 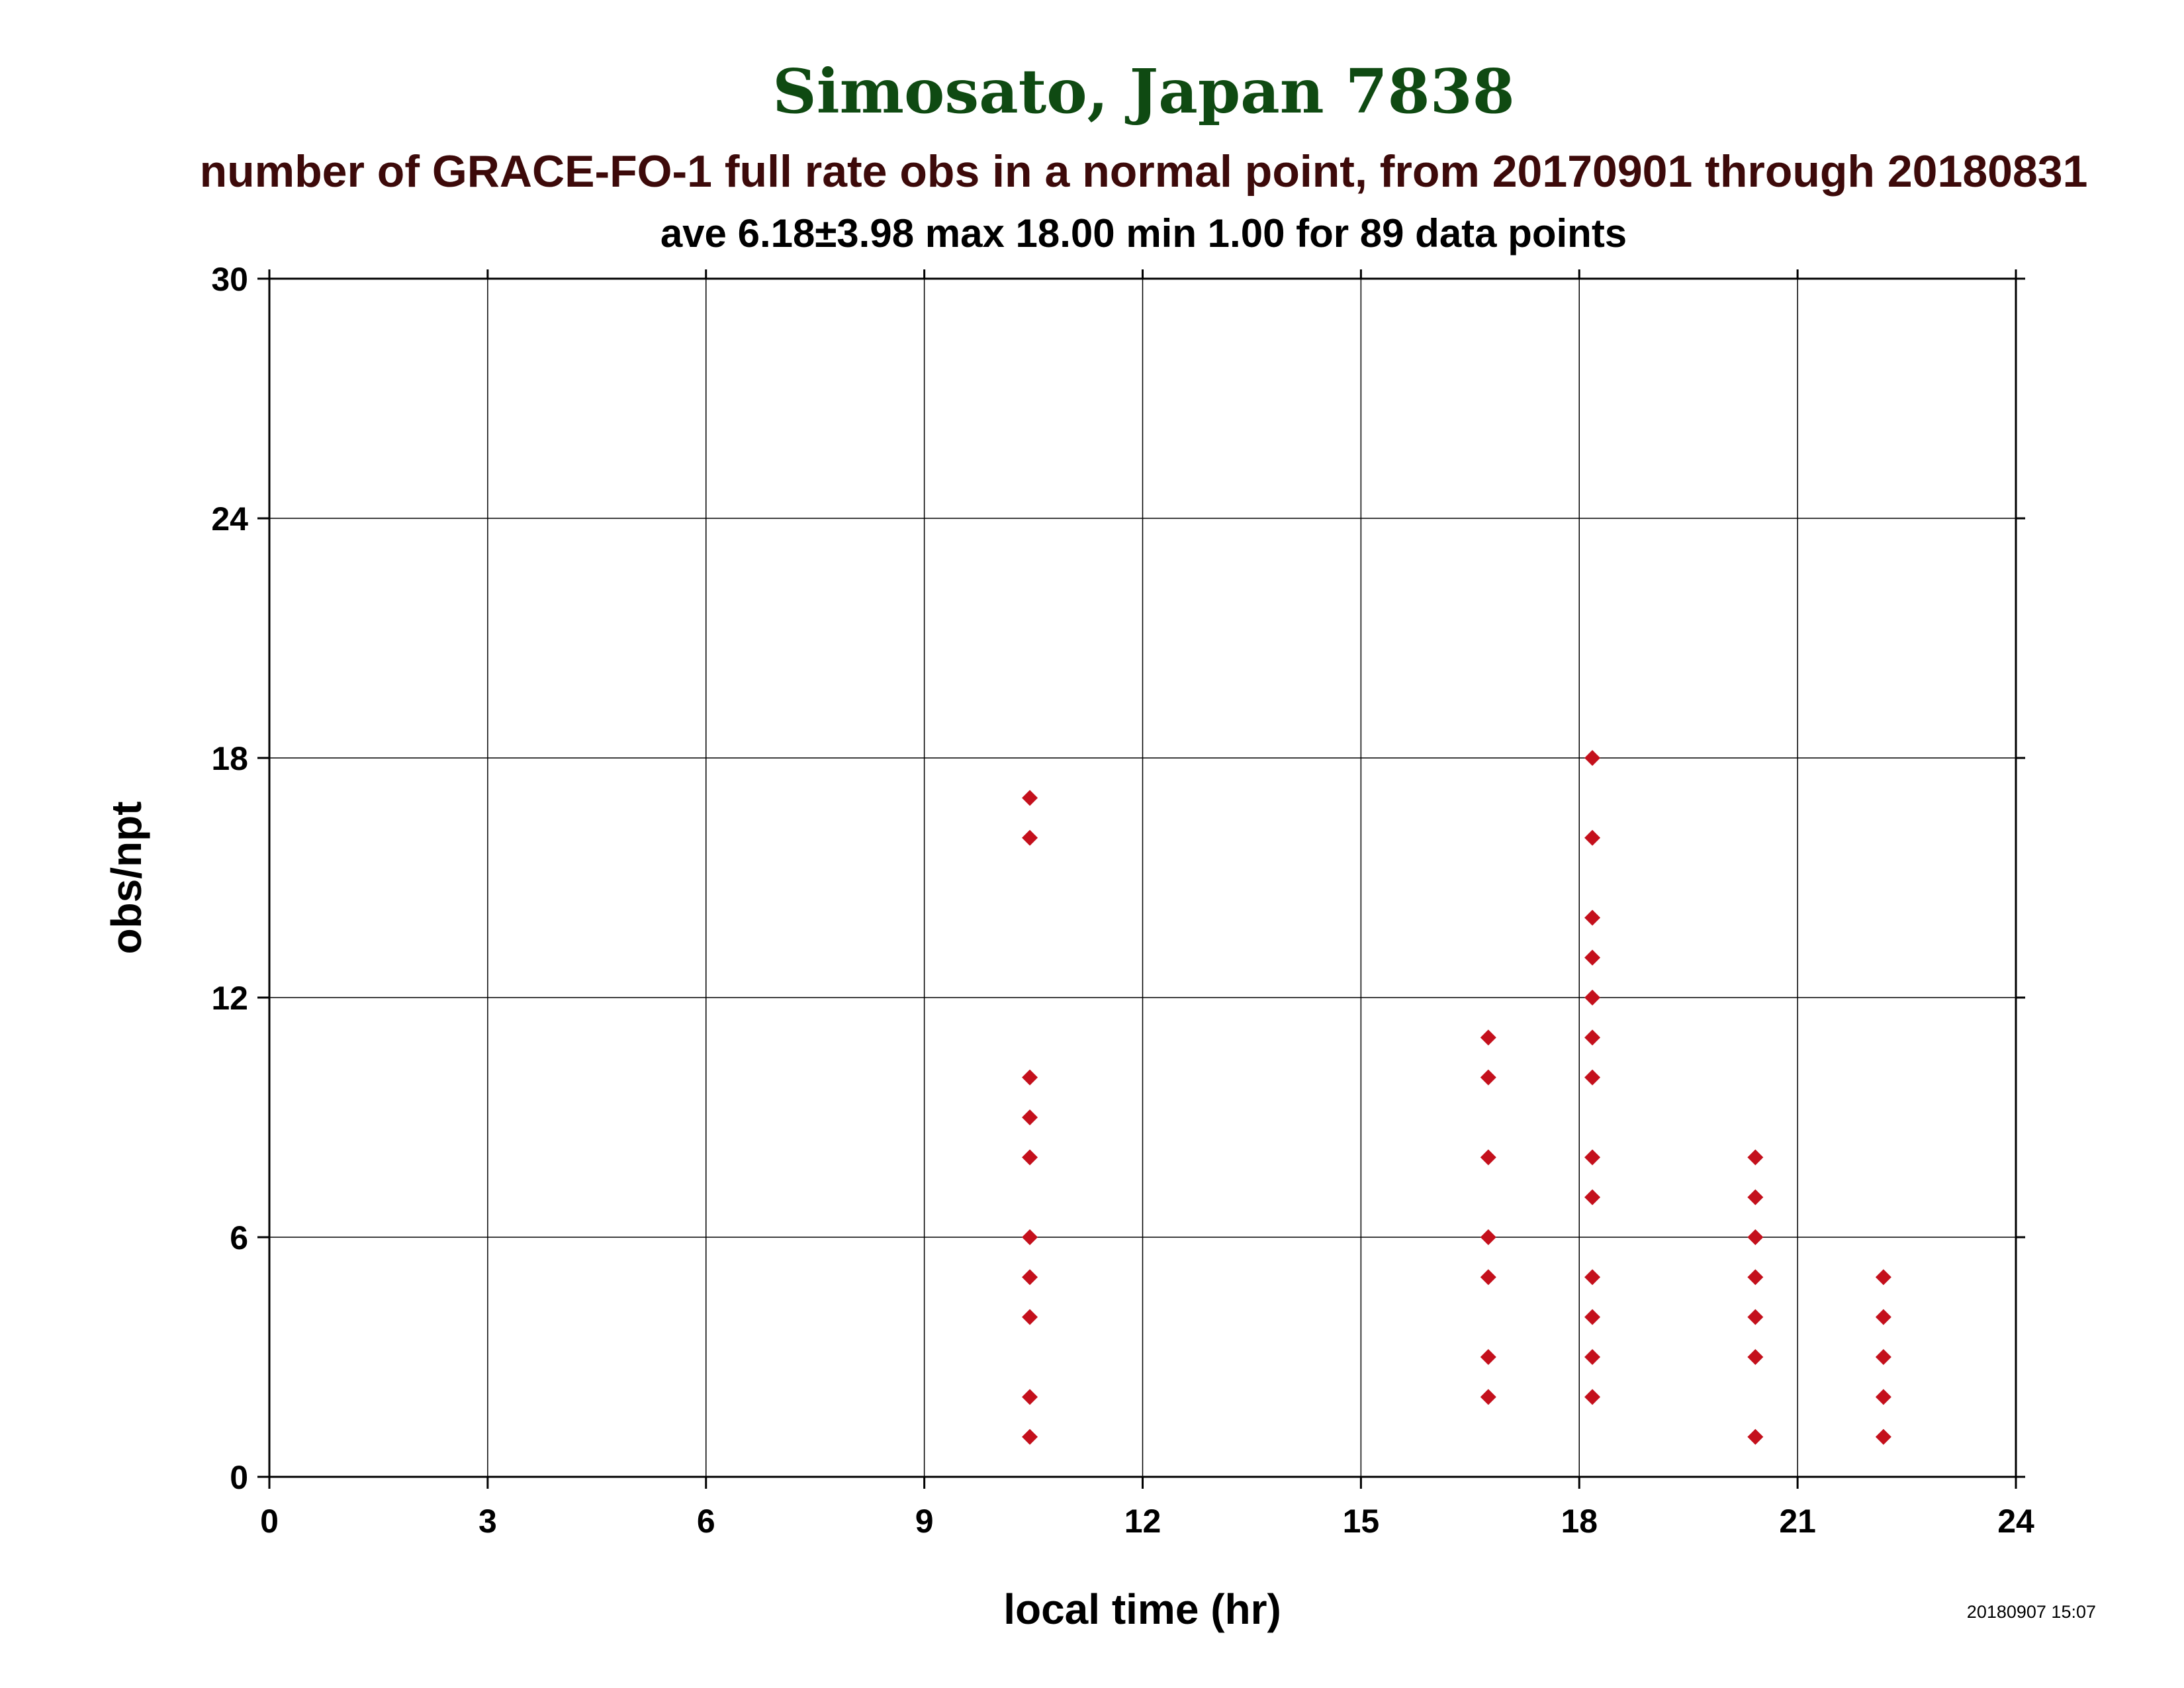 I want to click on y-tick-label: 0, so click(x=239, y=1477).